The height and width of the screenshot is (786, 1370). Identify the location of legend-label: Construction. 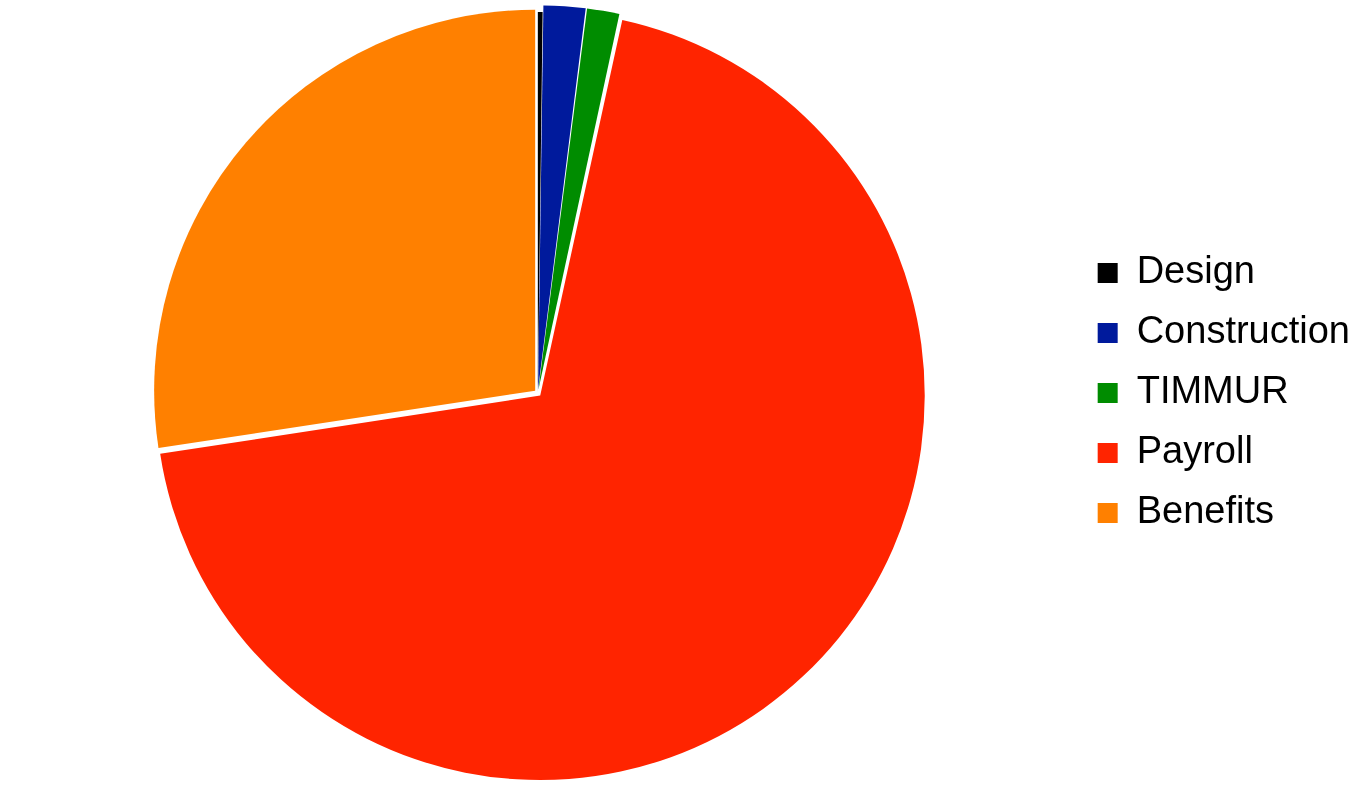
(1243, 330).